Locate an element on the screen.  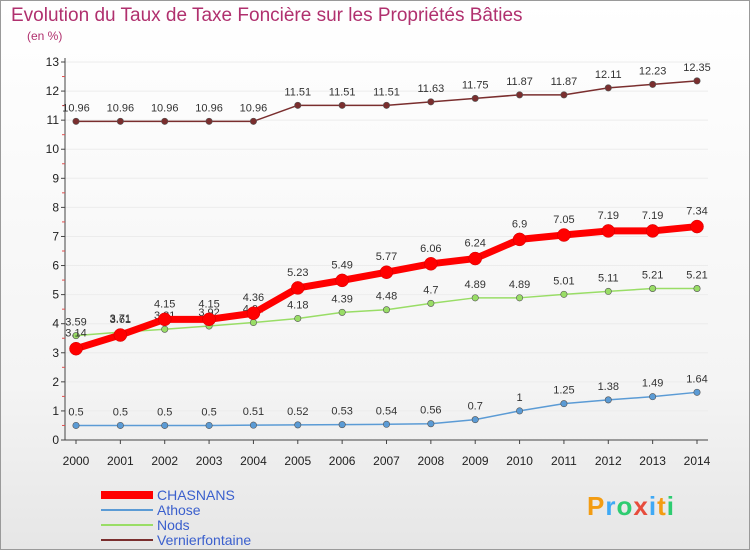
data-label: 1 is located at coordinates (520, 398).